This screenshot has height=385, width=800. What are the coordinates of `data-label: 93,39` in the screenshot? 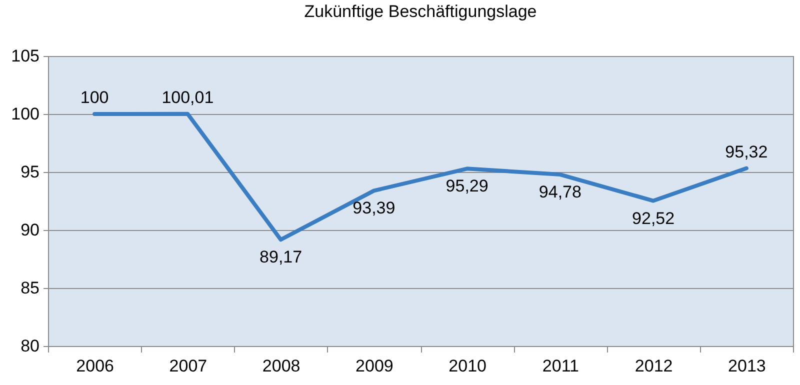 It's located at (374, 208).